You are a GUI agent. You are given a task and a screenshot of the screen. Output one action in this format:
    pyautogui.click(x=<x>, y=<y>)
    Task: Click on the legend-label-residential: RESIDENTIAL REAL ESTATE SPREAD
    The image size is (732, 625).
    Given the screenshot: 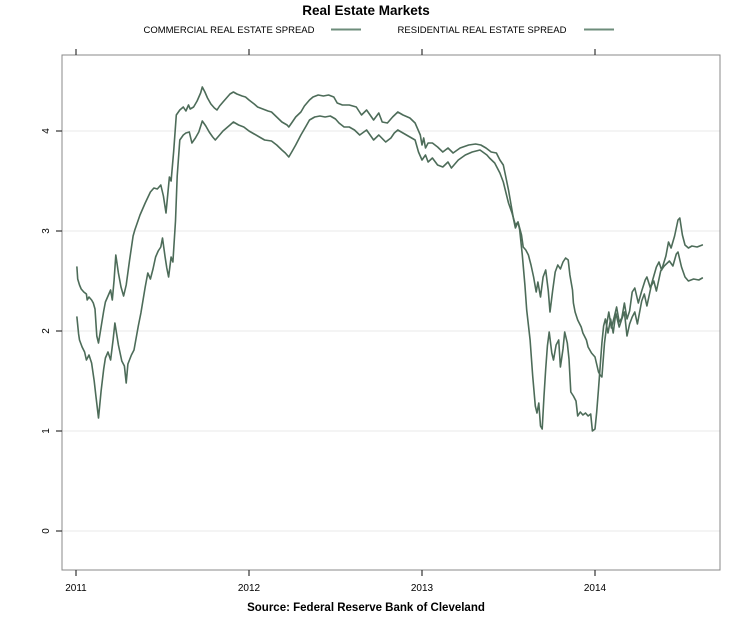 What is the action you would take?
    pyautogui.click(x=482, y=30)
    